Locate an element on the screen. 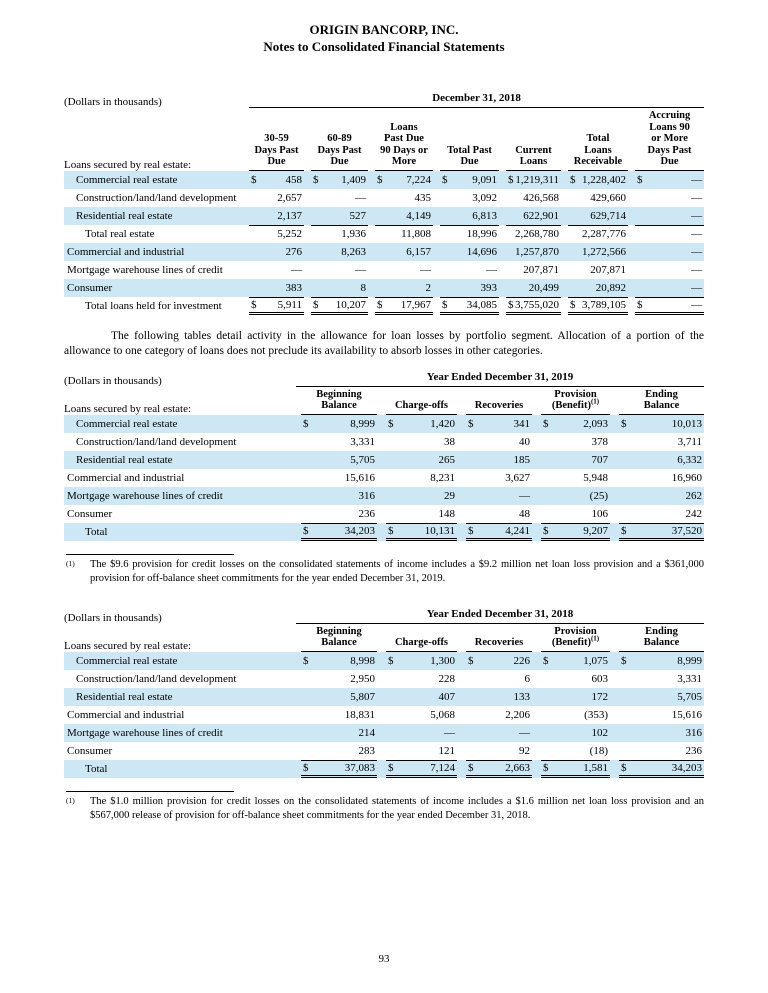 The height and width of the screenshot is (993, 768). cell-value: 6 is located at coordinates (499, 679).